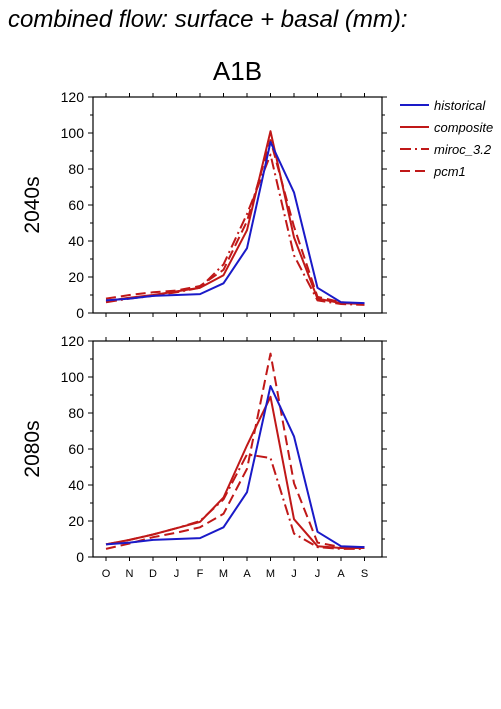 This screenshot has width=501, height=709. What do you see at coordinates (32, 448) in the screenshot?
I see `y-axis-label: 2080s` at bounding box center [32, 448].